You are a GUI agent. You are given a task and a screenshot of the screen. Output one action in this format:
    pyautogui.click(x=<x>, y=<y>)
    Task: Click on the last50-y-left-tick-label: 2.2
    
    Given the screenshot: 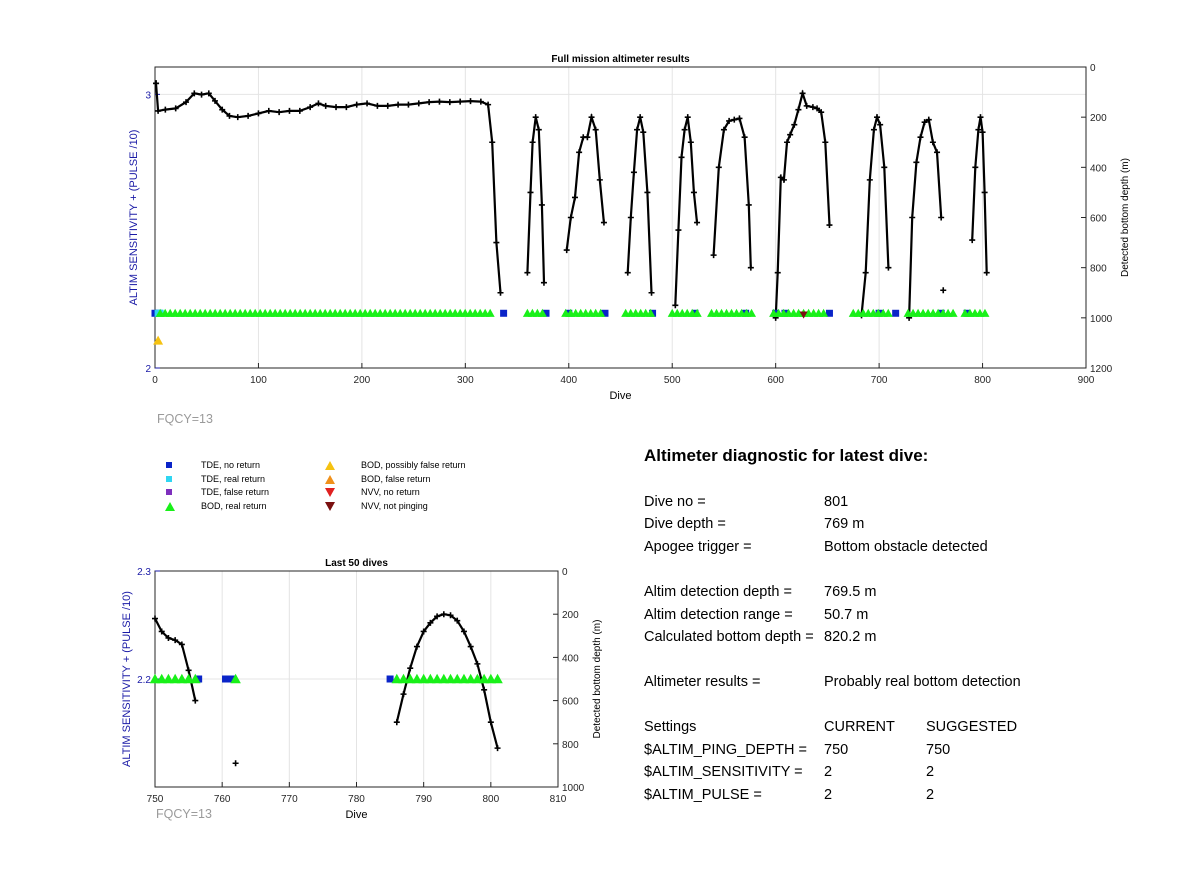 What is the action you would take?
    pyautogui.click(x=144, y=680)
    